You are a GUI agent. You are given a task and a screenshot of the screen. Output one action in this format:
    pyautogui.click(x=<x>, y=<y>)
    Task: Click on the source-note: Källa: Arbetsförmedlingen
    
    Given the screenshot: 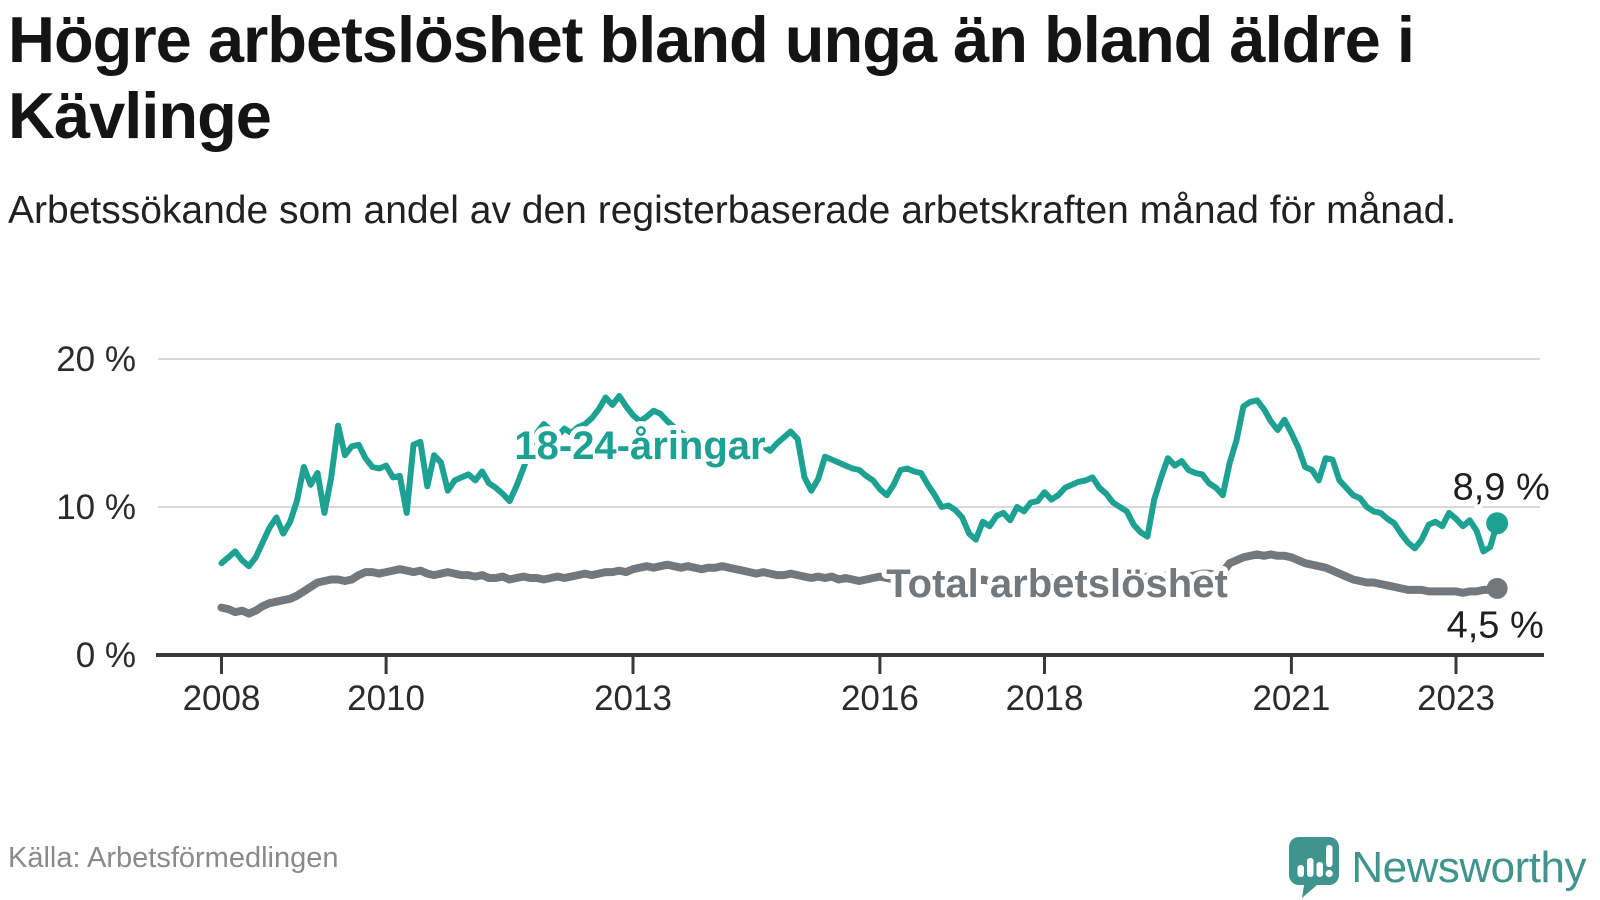 What is the action you would take?
    pyautogui.click(x=173, y=858)
    